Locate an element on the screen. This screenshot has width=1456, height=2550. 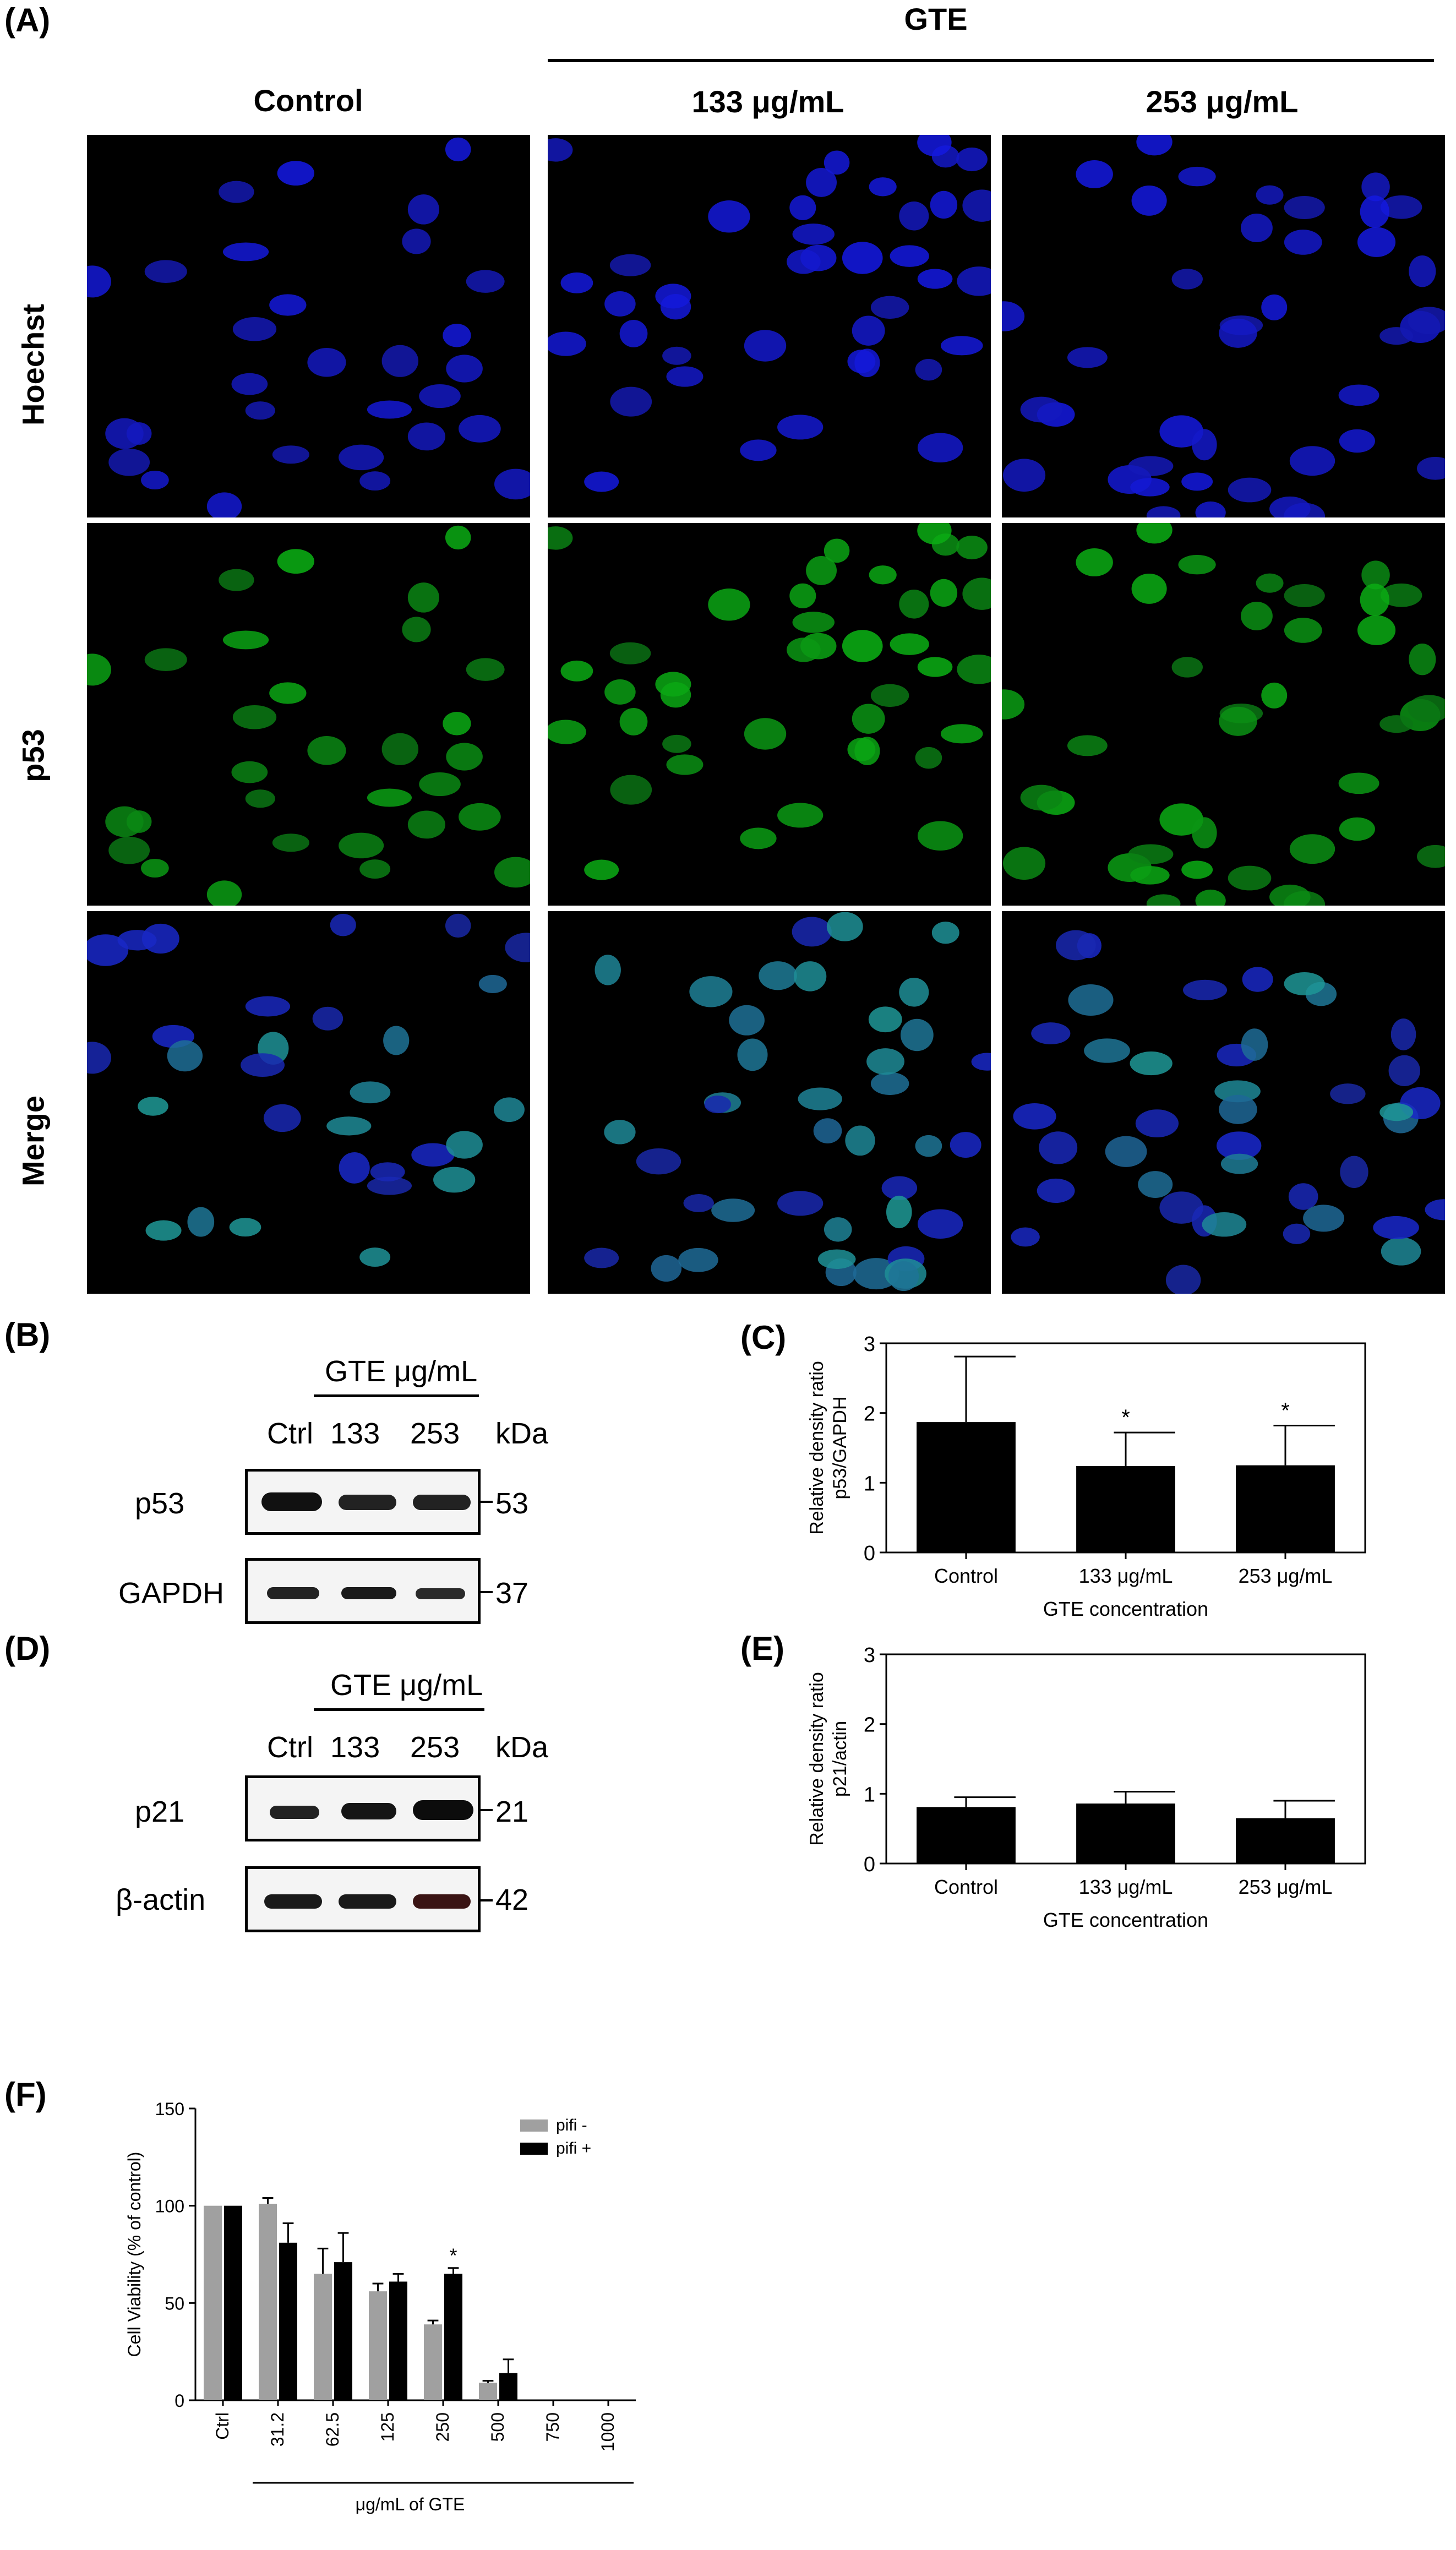
blot-kda-53: 53 is located at coordinates (512, 1503).